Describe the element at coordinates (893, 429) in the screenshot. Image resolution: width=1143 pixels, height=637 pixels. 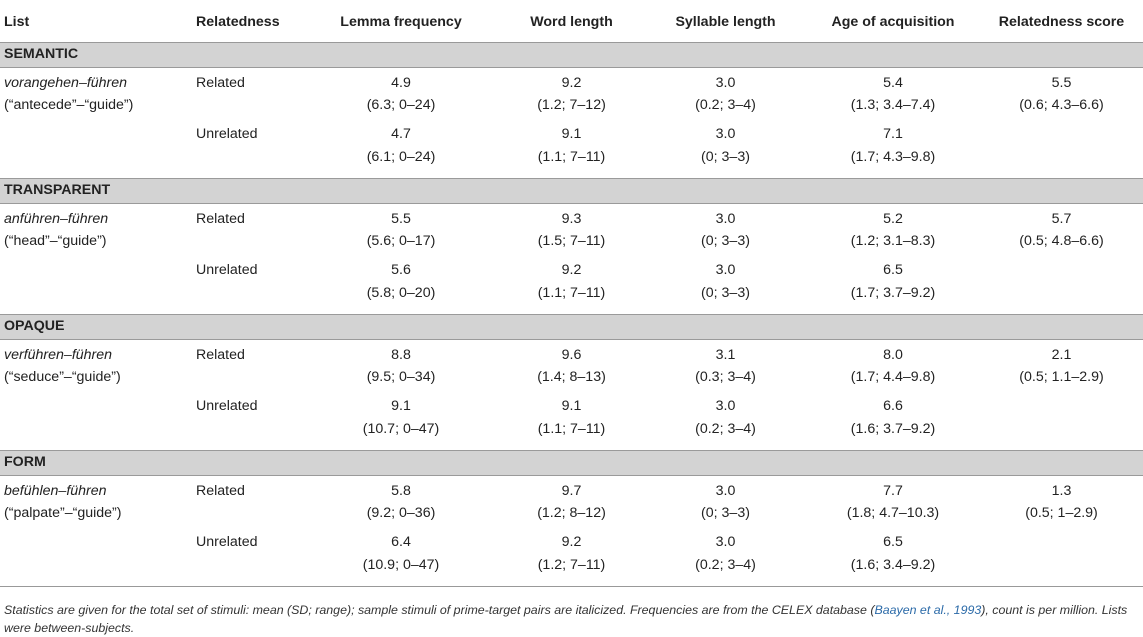
I see `age-of-acquisition-sd: (1.6; 3.7–9.2)` at that location.